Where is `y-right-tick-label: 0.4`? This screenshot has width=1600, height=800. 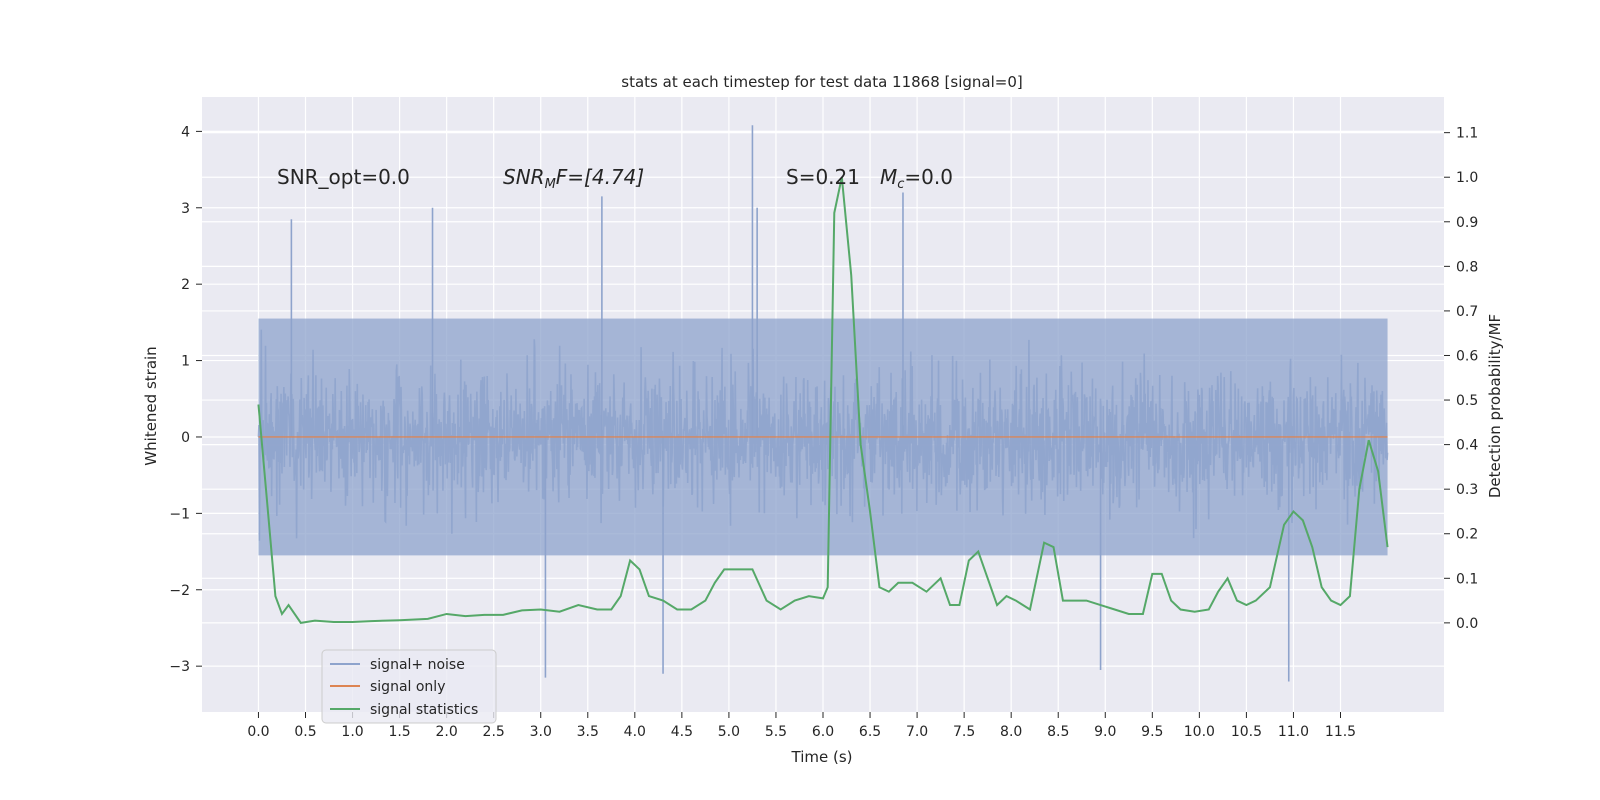
y-right-tick-label: 0.4 is located at coordinates (1467, 446).